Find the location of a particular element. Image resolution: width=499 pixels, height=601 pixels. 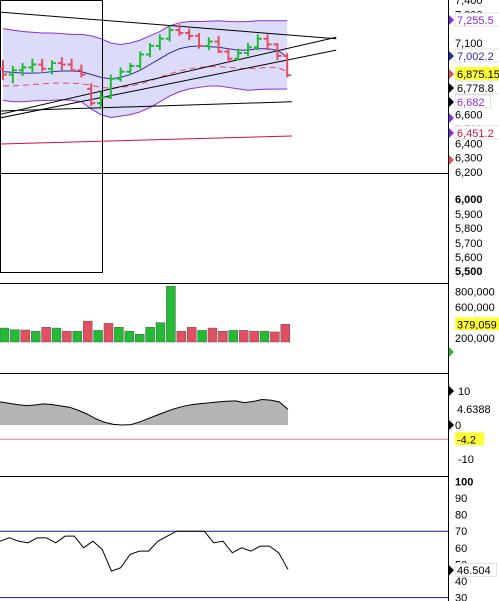

bollinger-lower-line is located at coordinates (145, 102).